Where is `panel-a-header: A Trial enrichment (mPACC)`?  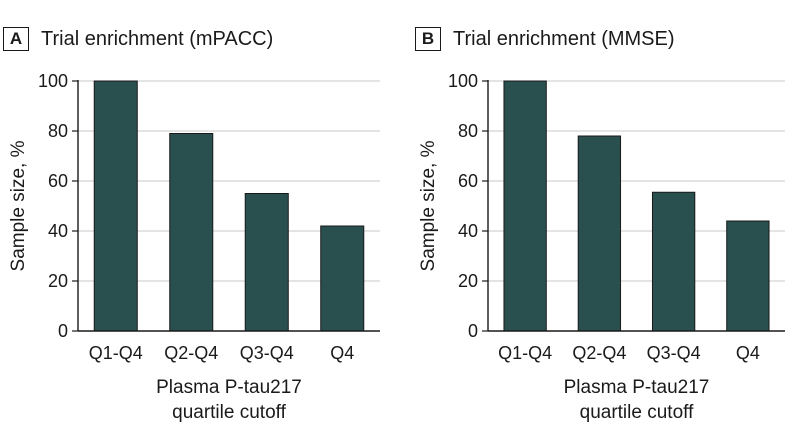 panel-a-header: A Trial enrichment (mPACC) is located at coordinates (138, 39).